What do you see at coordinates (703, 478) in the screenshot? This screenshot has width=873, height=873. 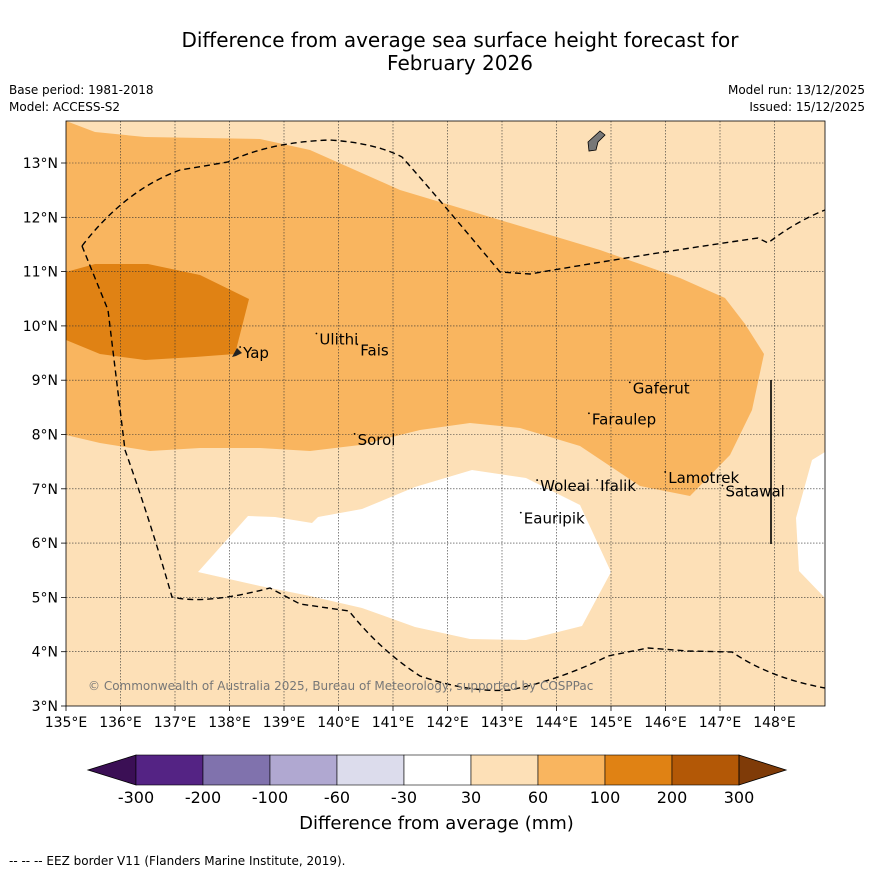 I see `place-label-lamotrek: Lamotrek` at bounding box center [703, 478].